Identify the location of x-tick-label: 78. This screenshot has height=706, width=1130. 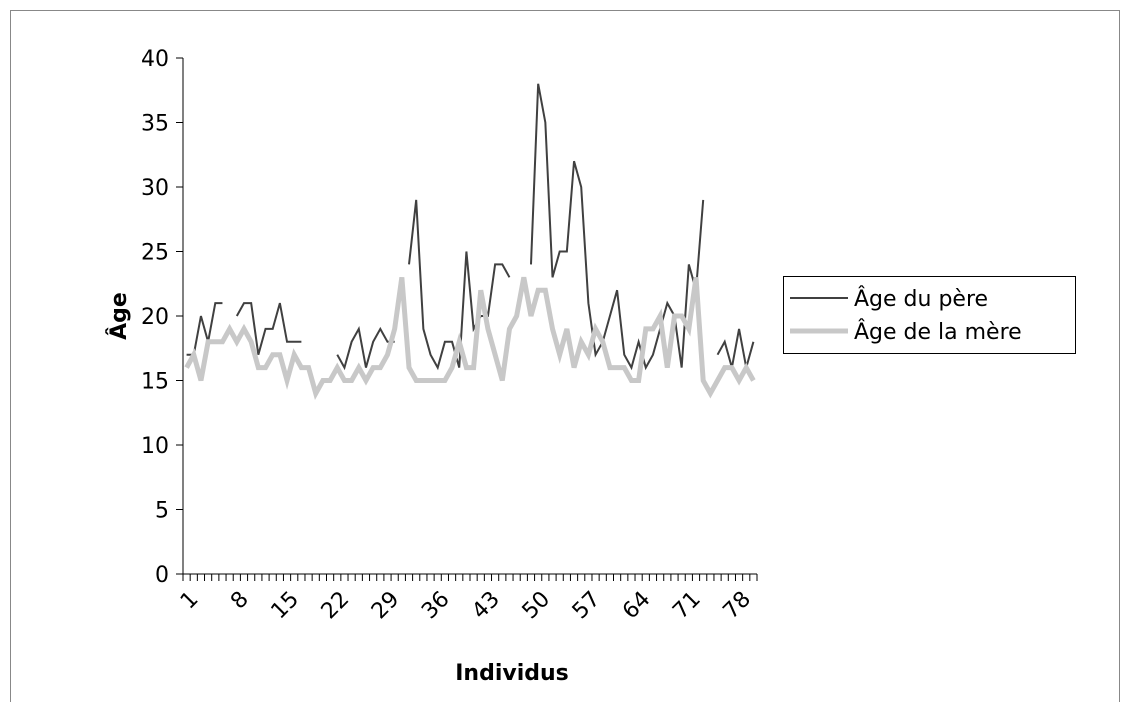
(737, 605).